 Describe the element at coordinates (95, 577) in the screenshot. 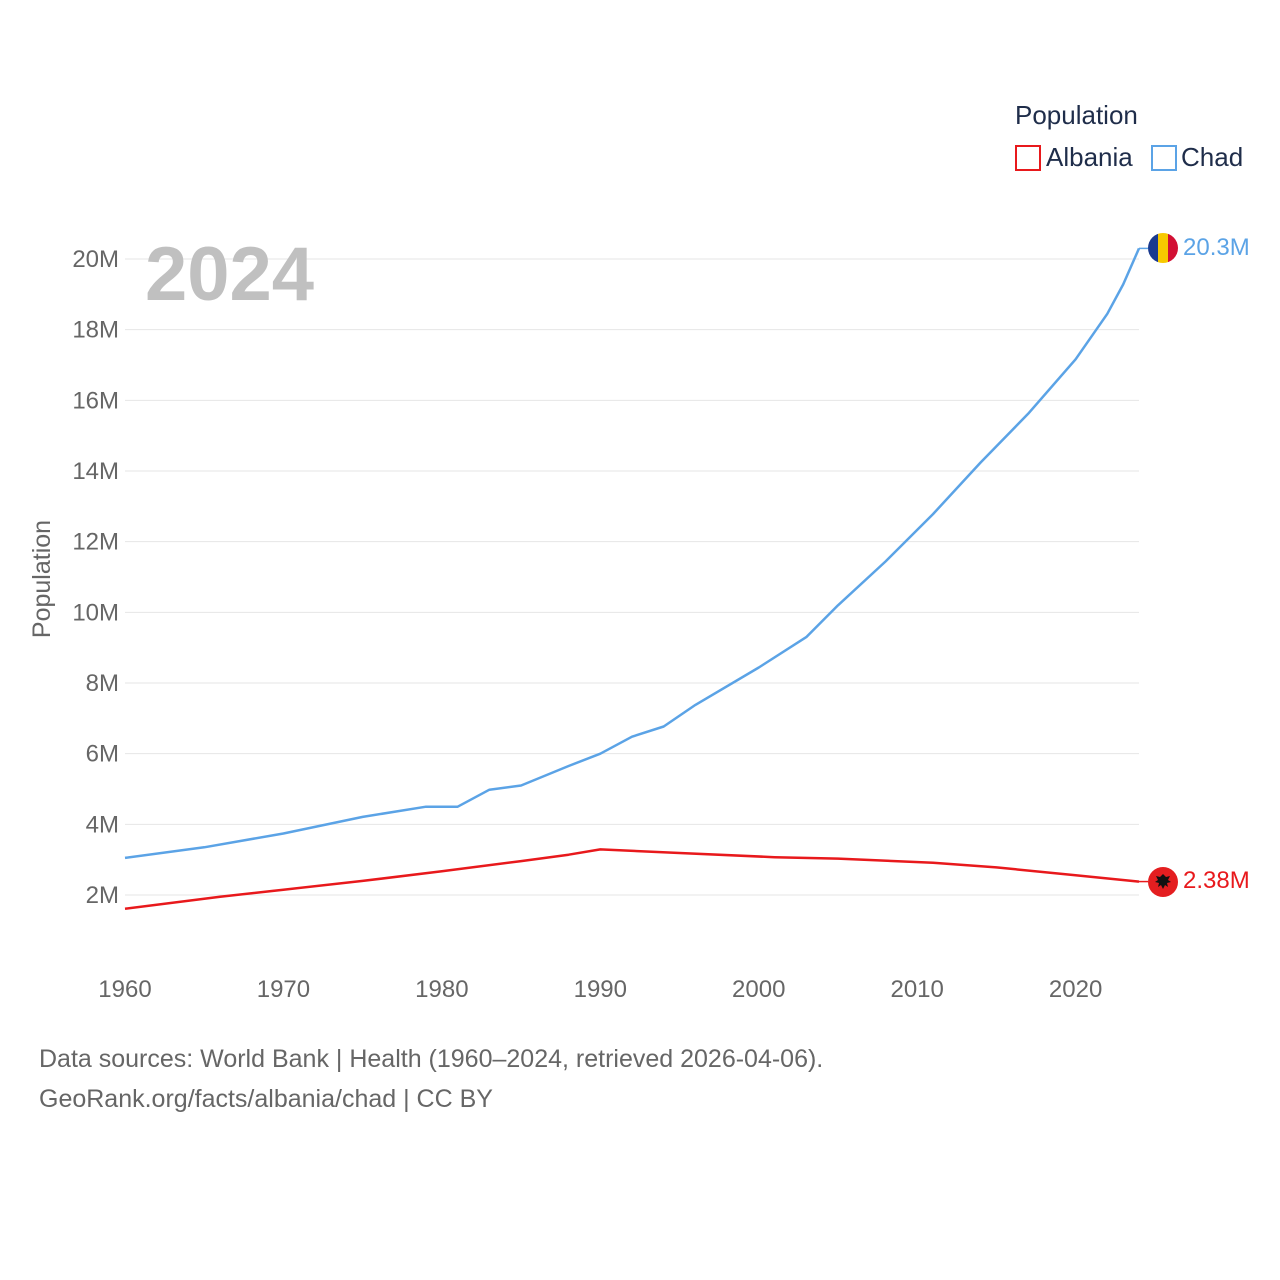

I see `y-axis-ticks: 2M 4M 6M 8M 10M 12M 14M 16M 18M 20M` at that location.